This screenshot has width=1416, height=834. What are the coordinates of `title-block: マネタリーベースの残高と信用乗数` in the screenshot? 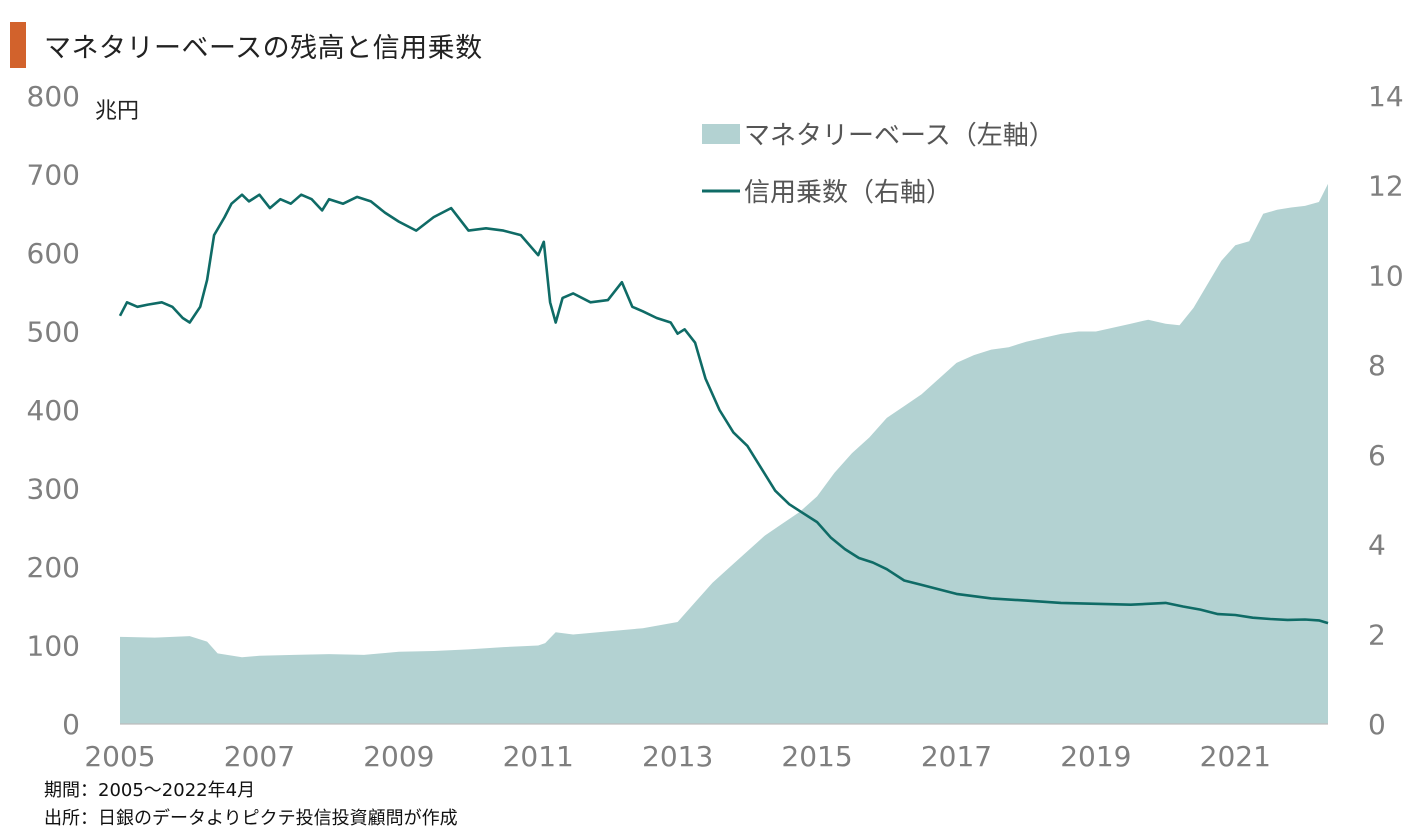 It's located at (246, 45).